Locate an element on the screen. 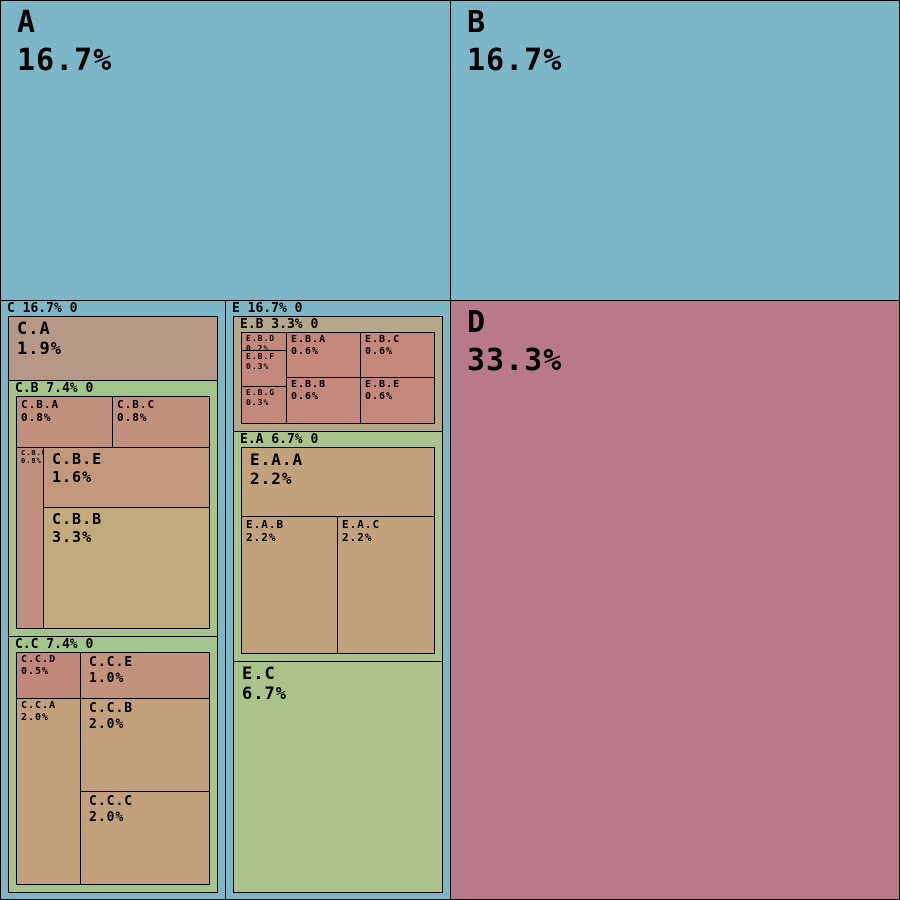 This screenshot has height=900, width=900. node-label: C.A is located at coordinates (34, 329).